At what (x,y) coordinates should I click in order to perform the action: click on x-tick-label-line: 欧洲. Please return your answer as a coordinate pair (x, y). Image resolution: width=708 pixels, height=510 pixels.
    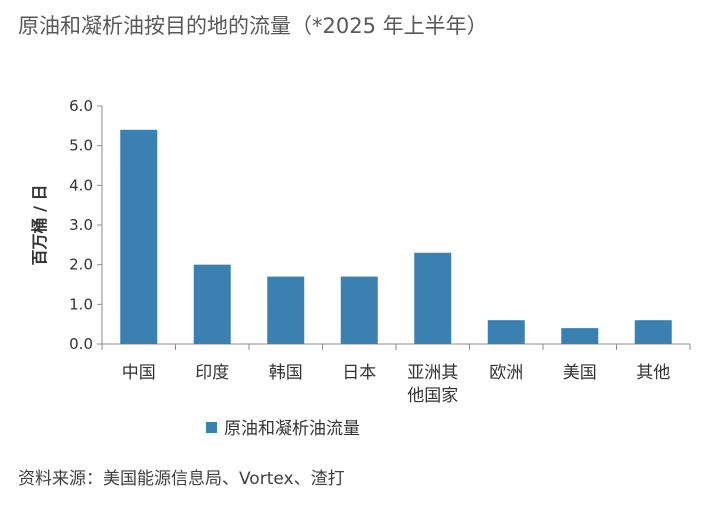
    Looking at the image, I should click on (506, 373).